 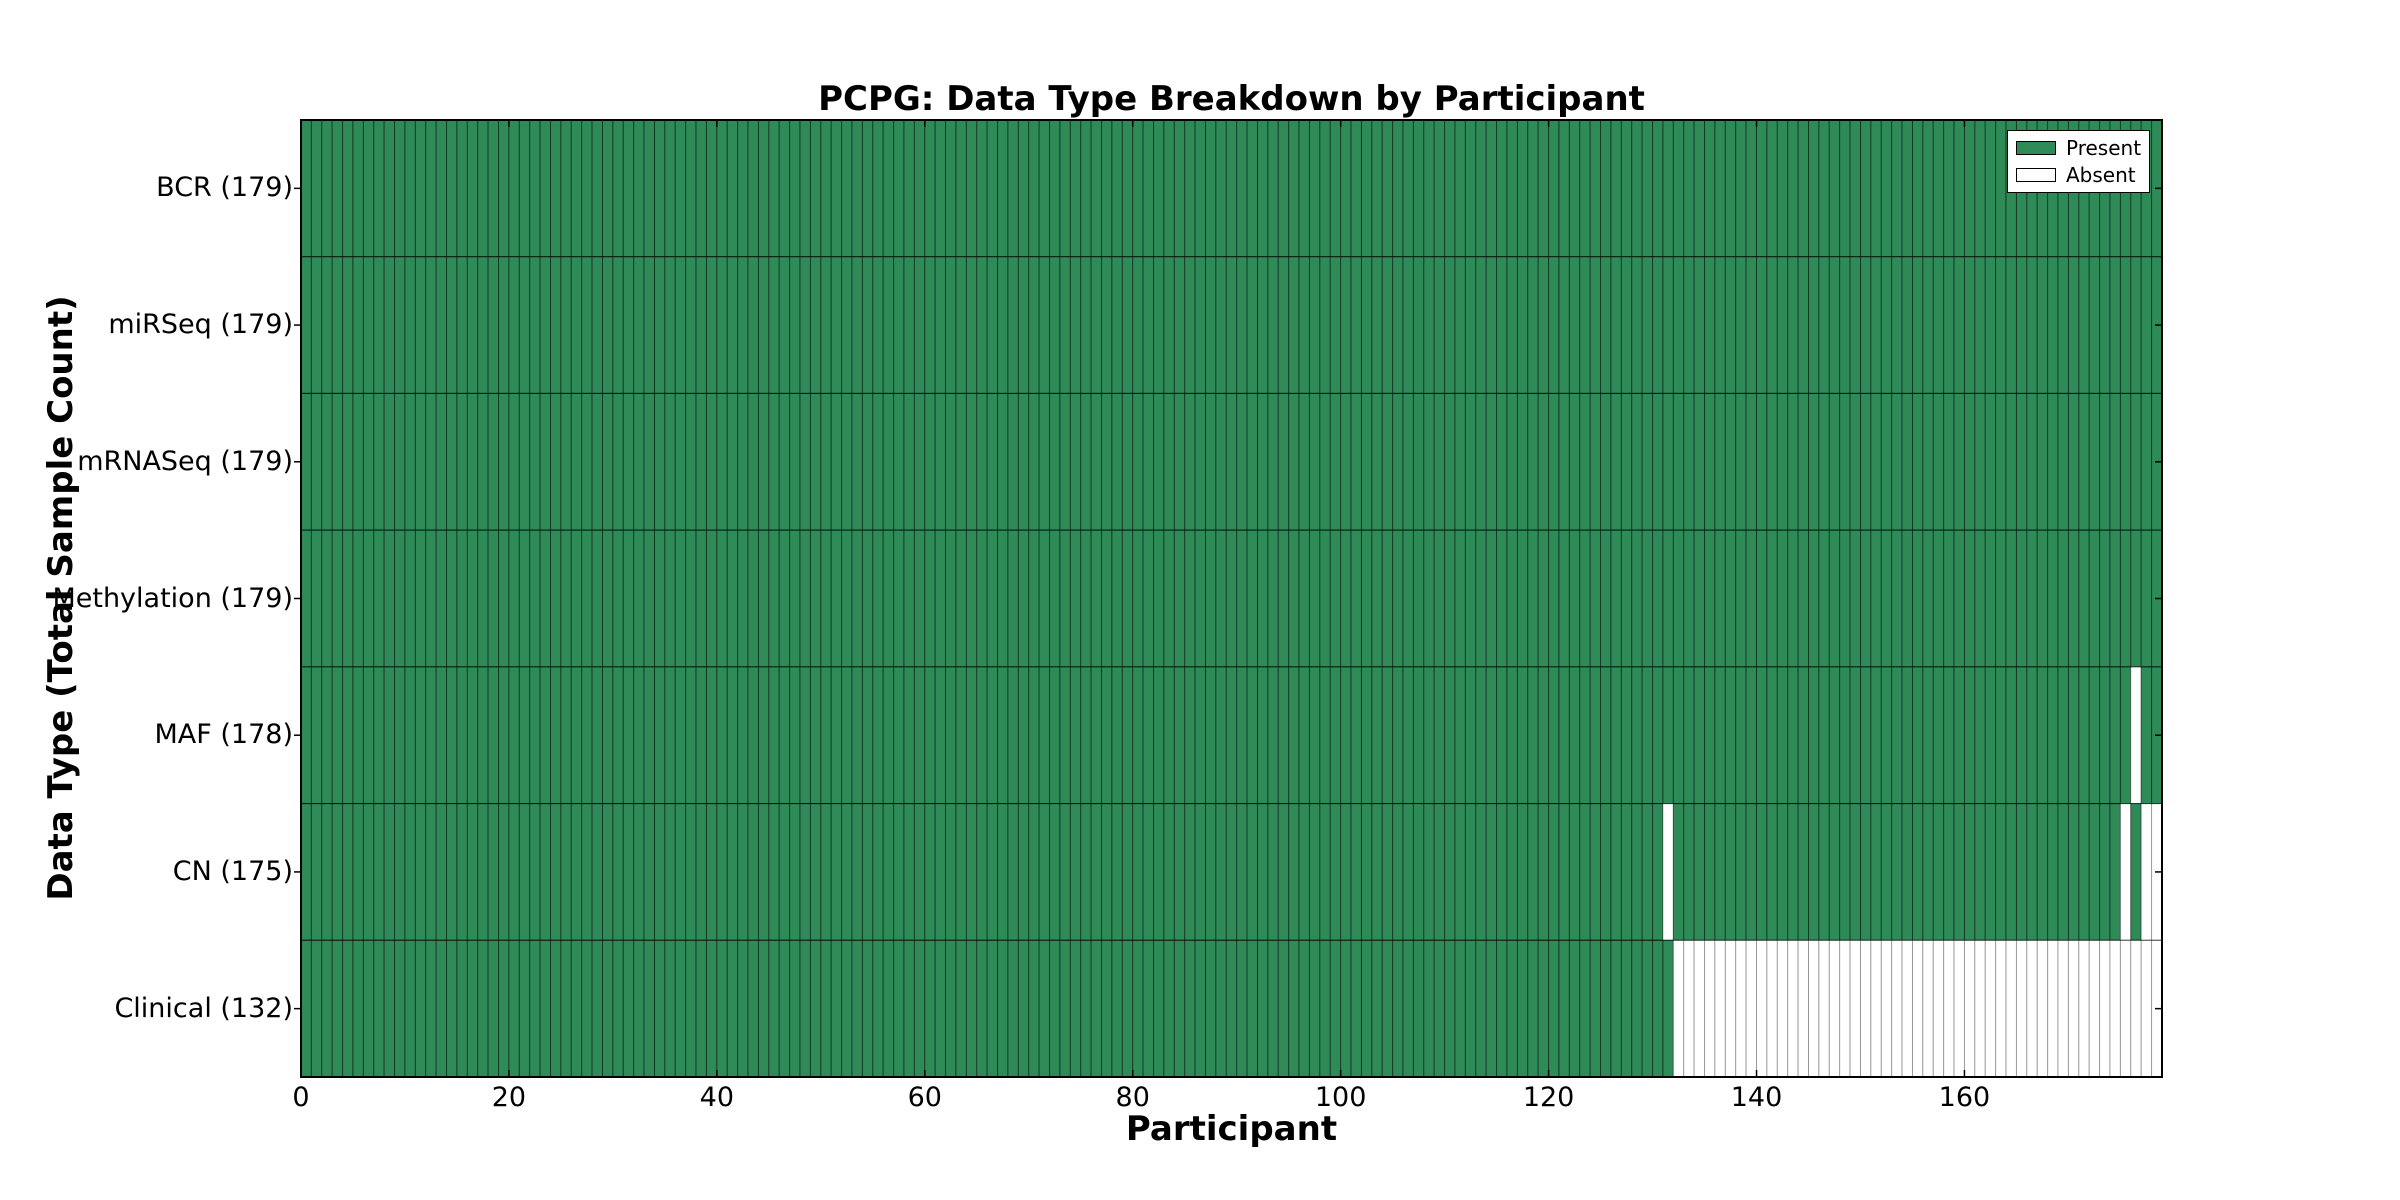 I want to click on x-tick-label: 0, so click(x=301, y=1097).